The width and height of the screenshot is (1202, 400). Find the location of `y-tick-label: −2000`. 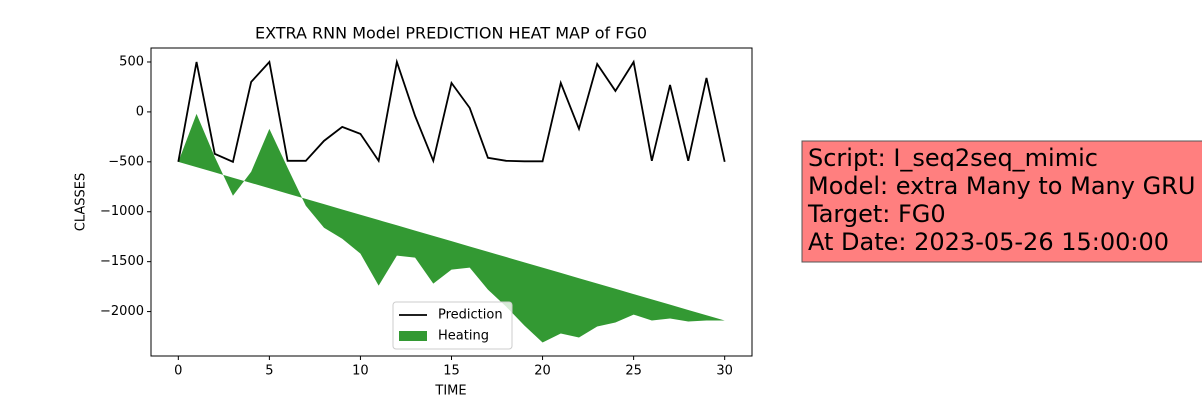

y-tick-label: −2000 is located at coordinates (122, 311).